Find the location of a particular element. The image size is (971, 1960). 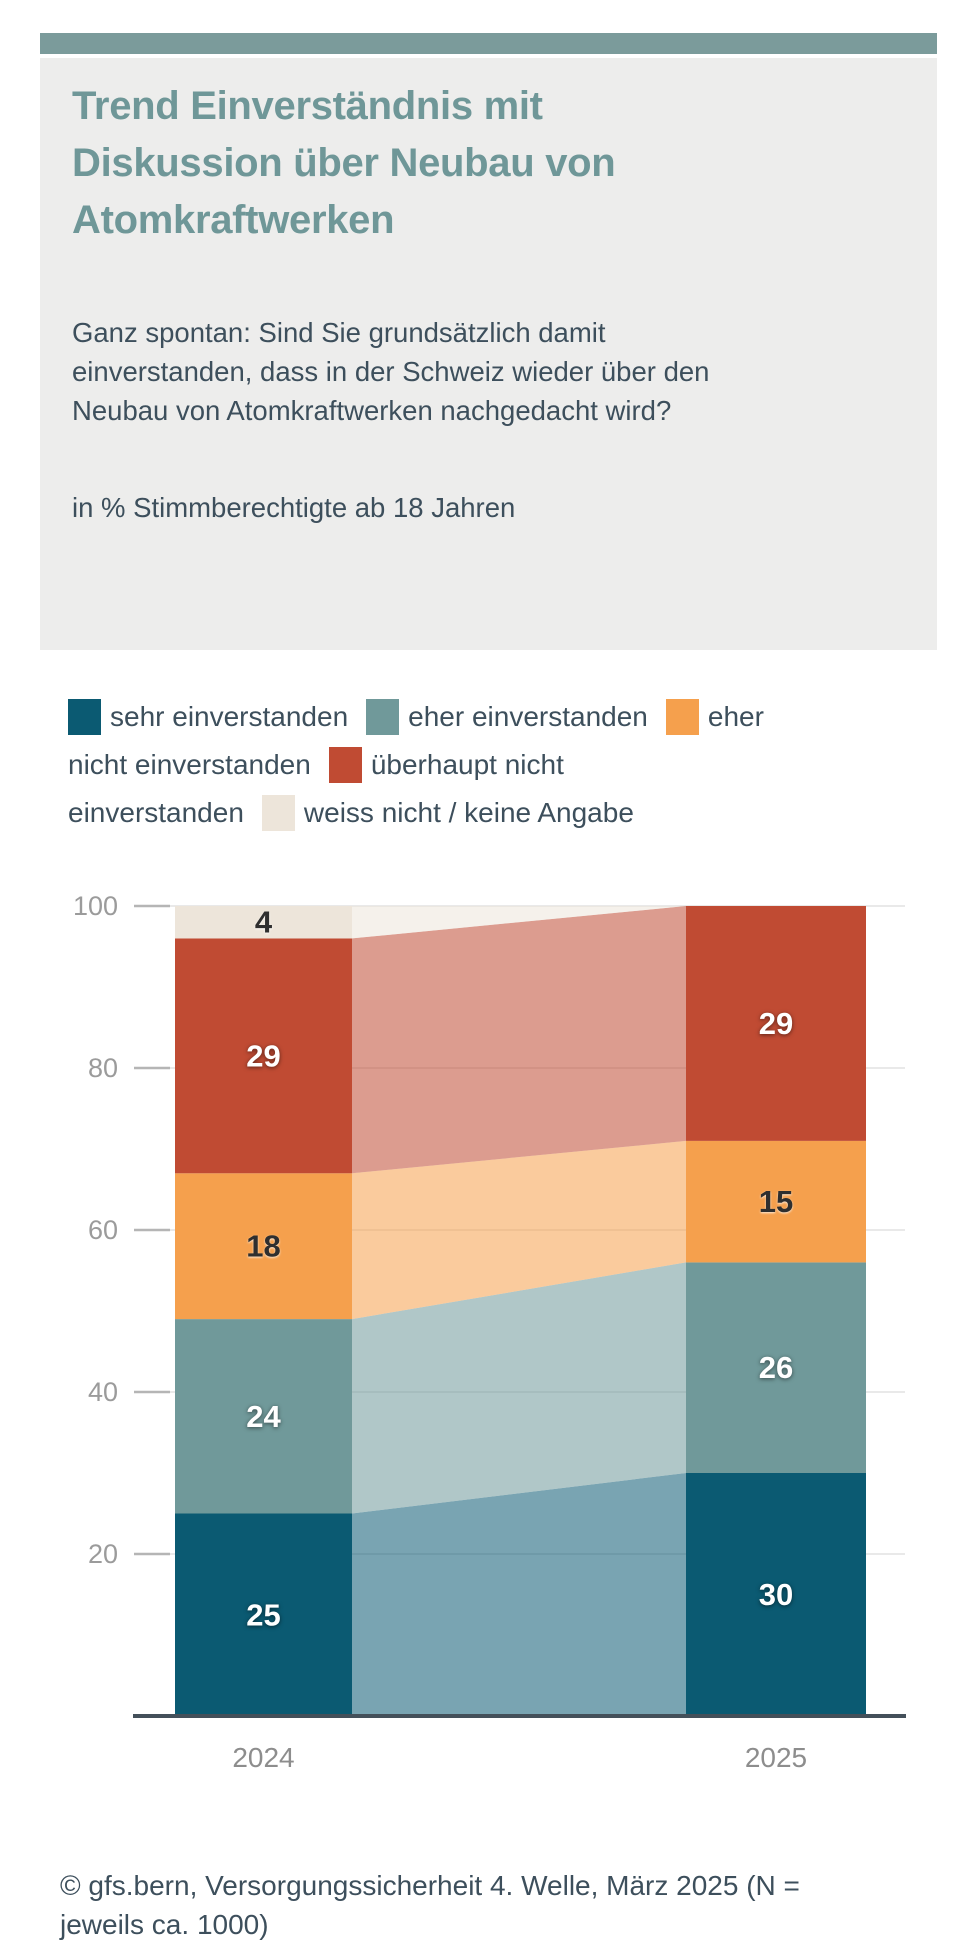

legend-label: eher einverstanden is located at coordinates (528, 716).